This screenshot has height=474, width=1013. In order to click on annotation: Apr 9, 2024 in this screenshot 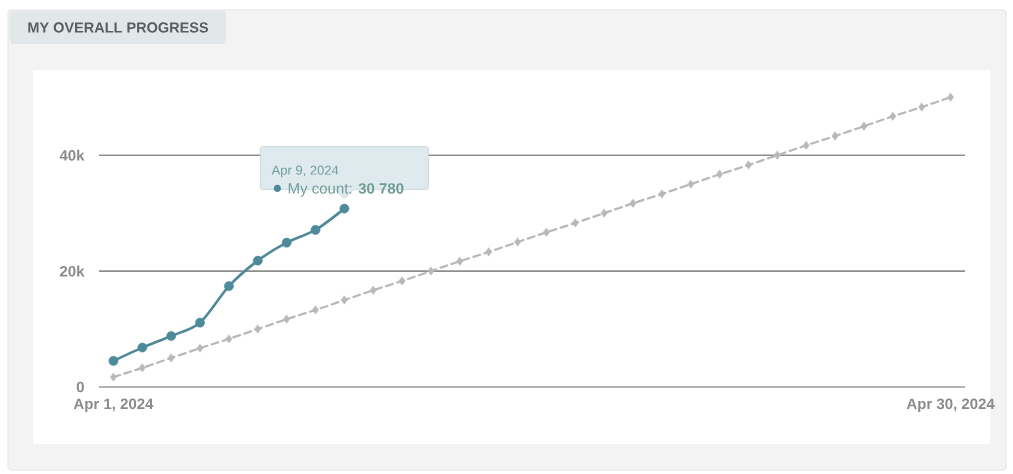, I will do `click(305, 171)`.